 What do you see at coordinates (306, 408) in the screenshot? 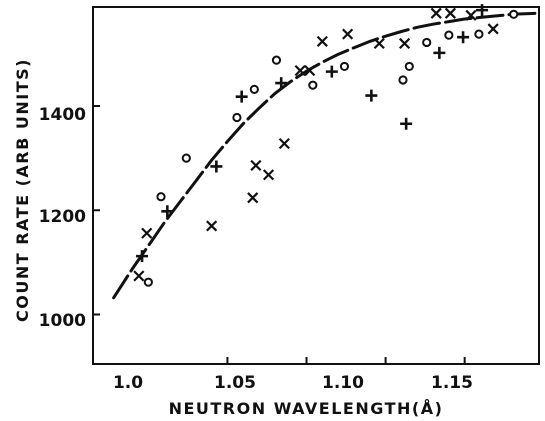
I see `x-axis-label: NEUTRON WAVELENGTH(Å)` at bounding box center [306, 408].